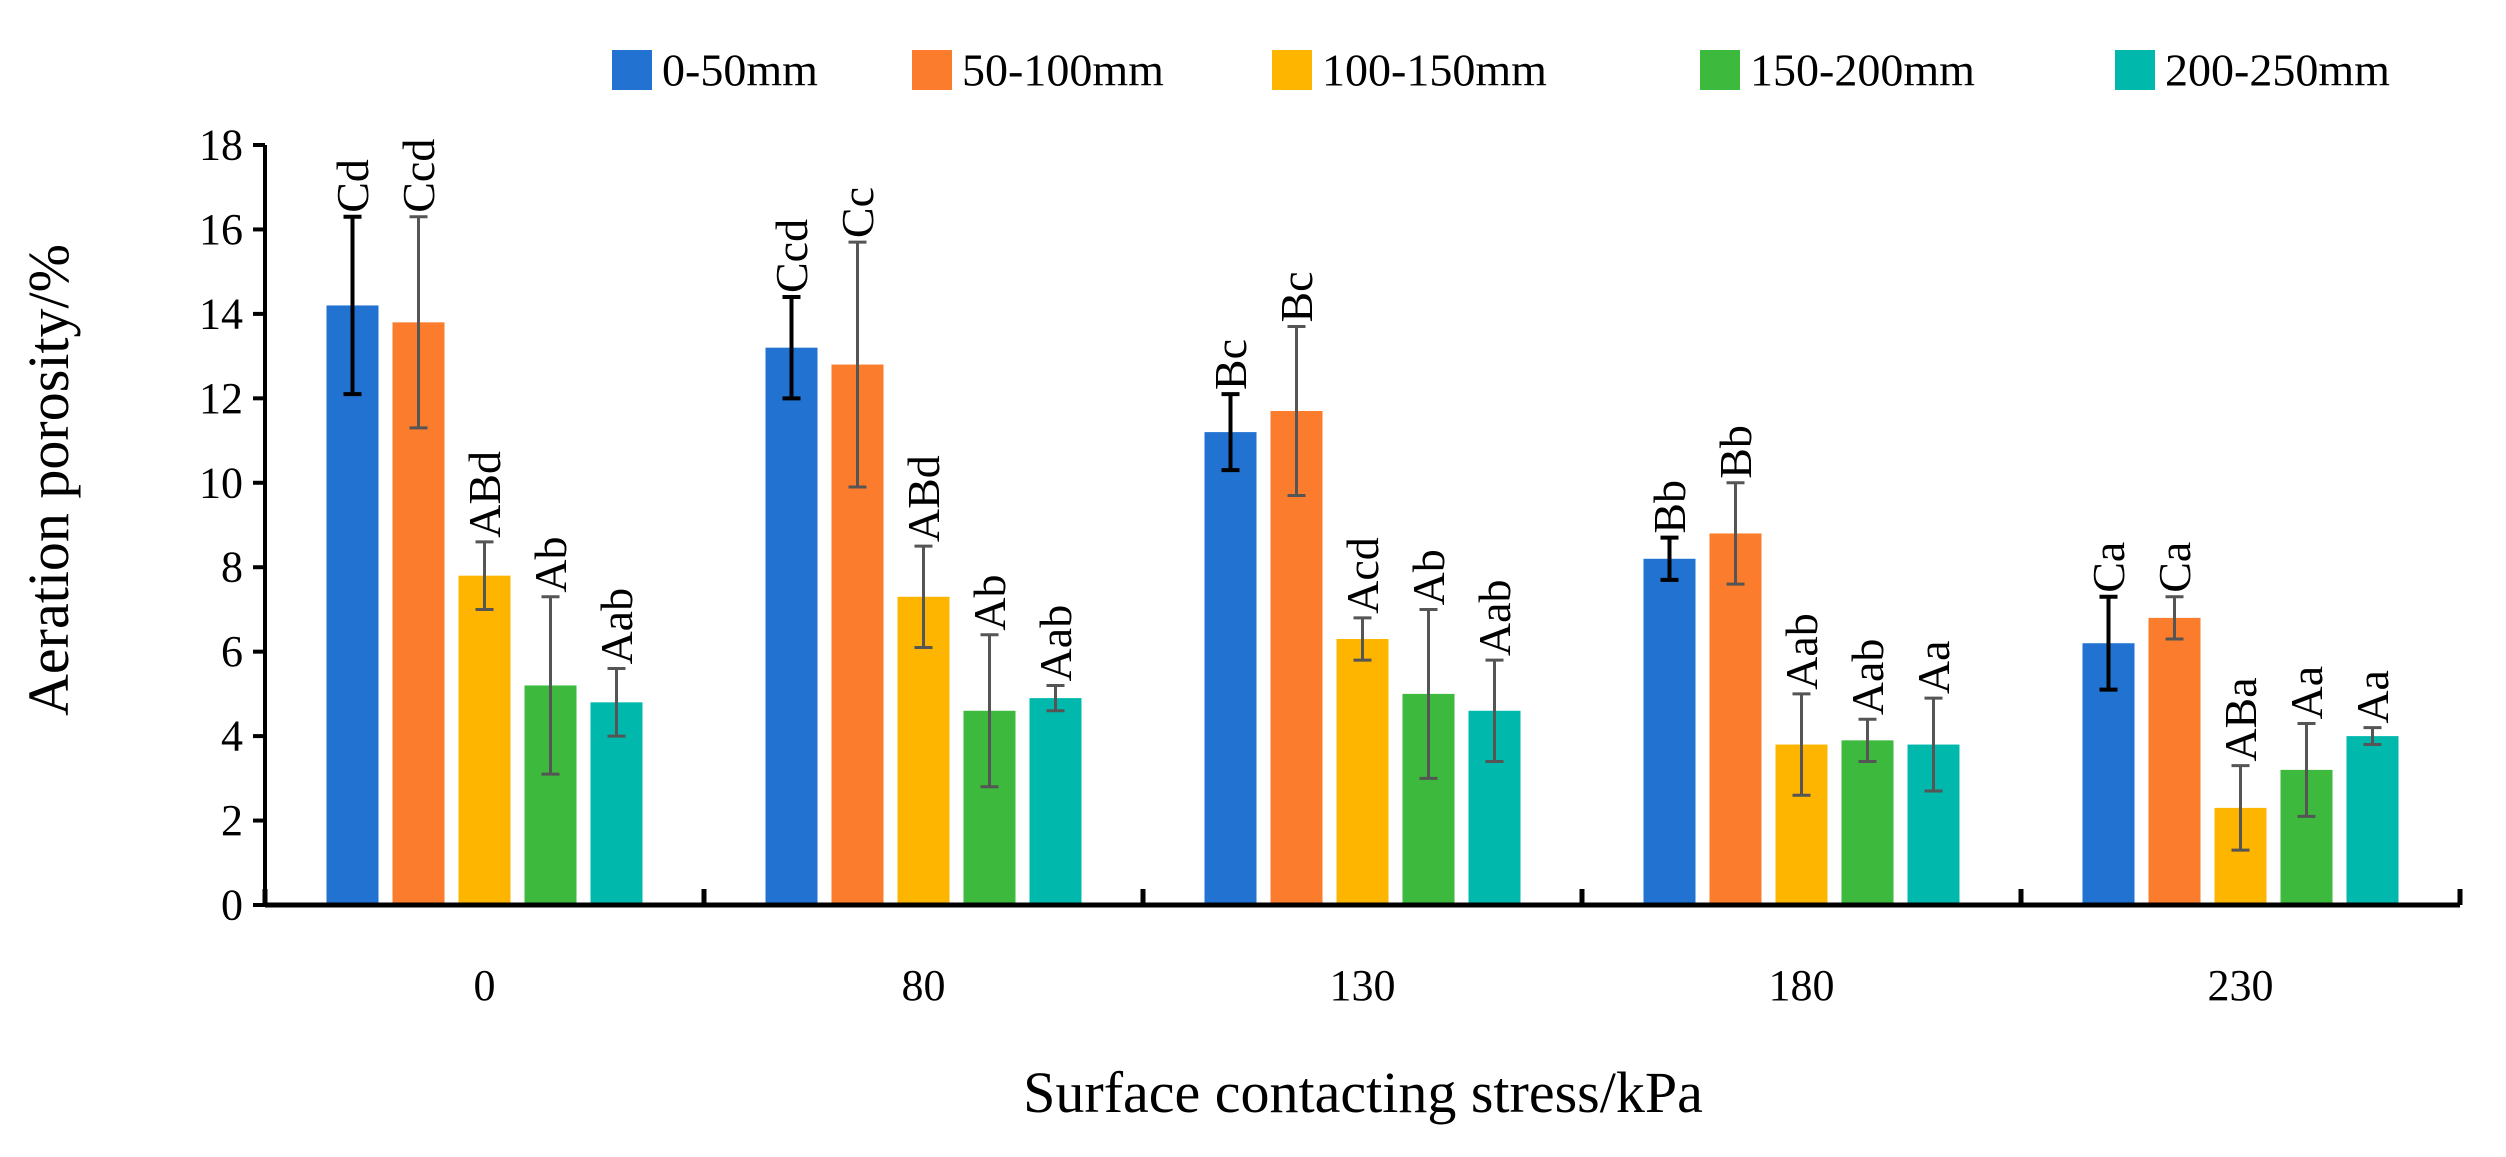 The height and width of the screenshot is (1157, 2506). Describe the element at coordinates (232, 651) in the screenshot. I see `y-tick-label: 6` at that location.